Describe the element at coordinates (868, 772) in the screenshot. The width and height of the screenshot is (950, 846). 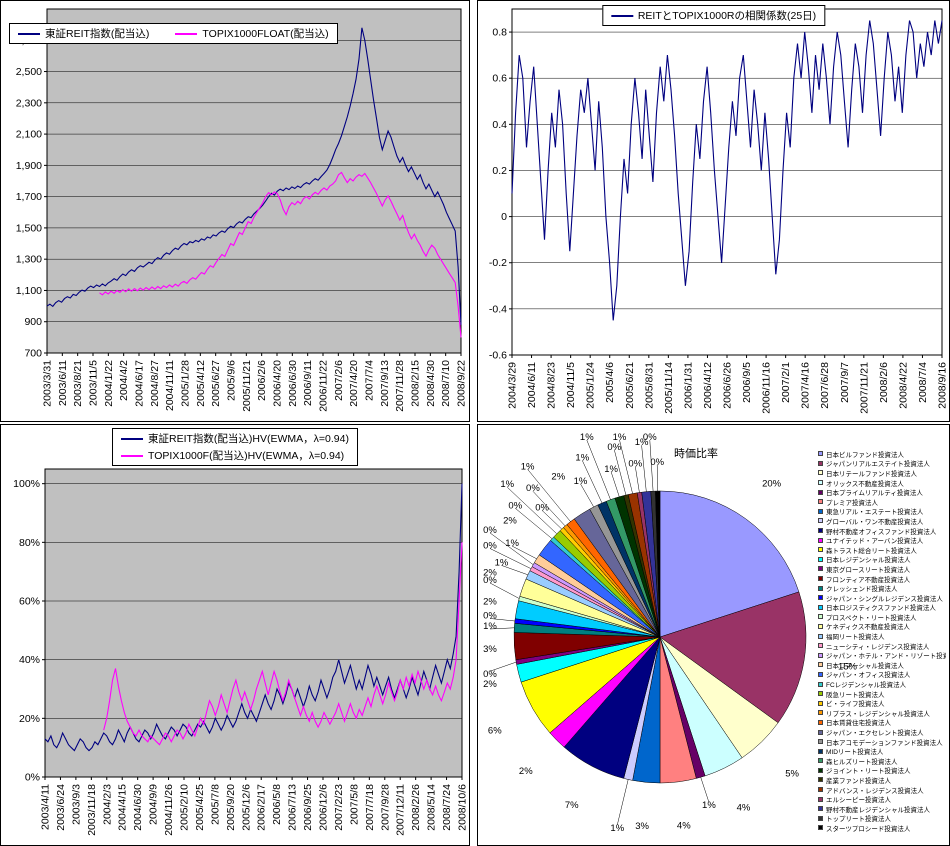
I see `legend-label: ジョイント・リート投資法人` at that location.